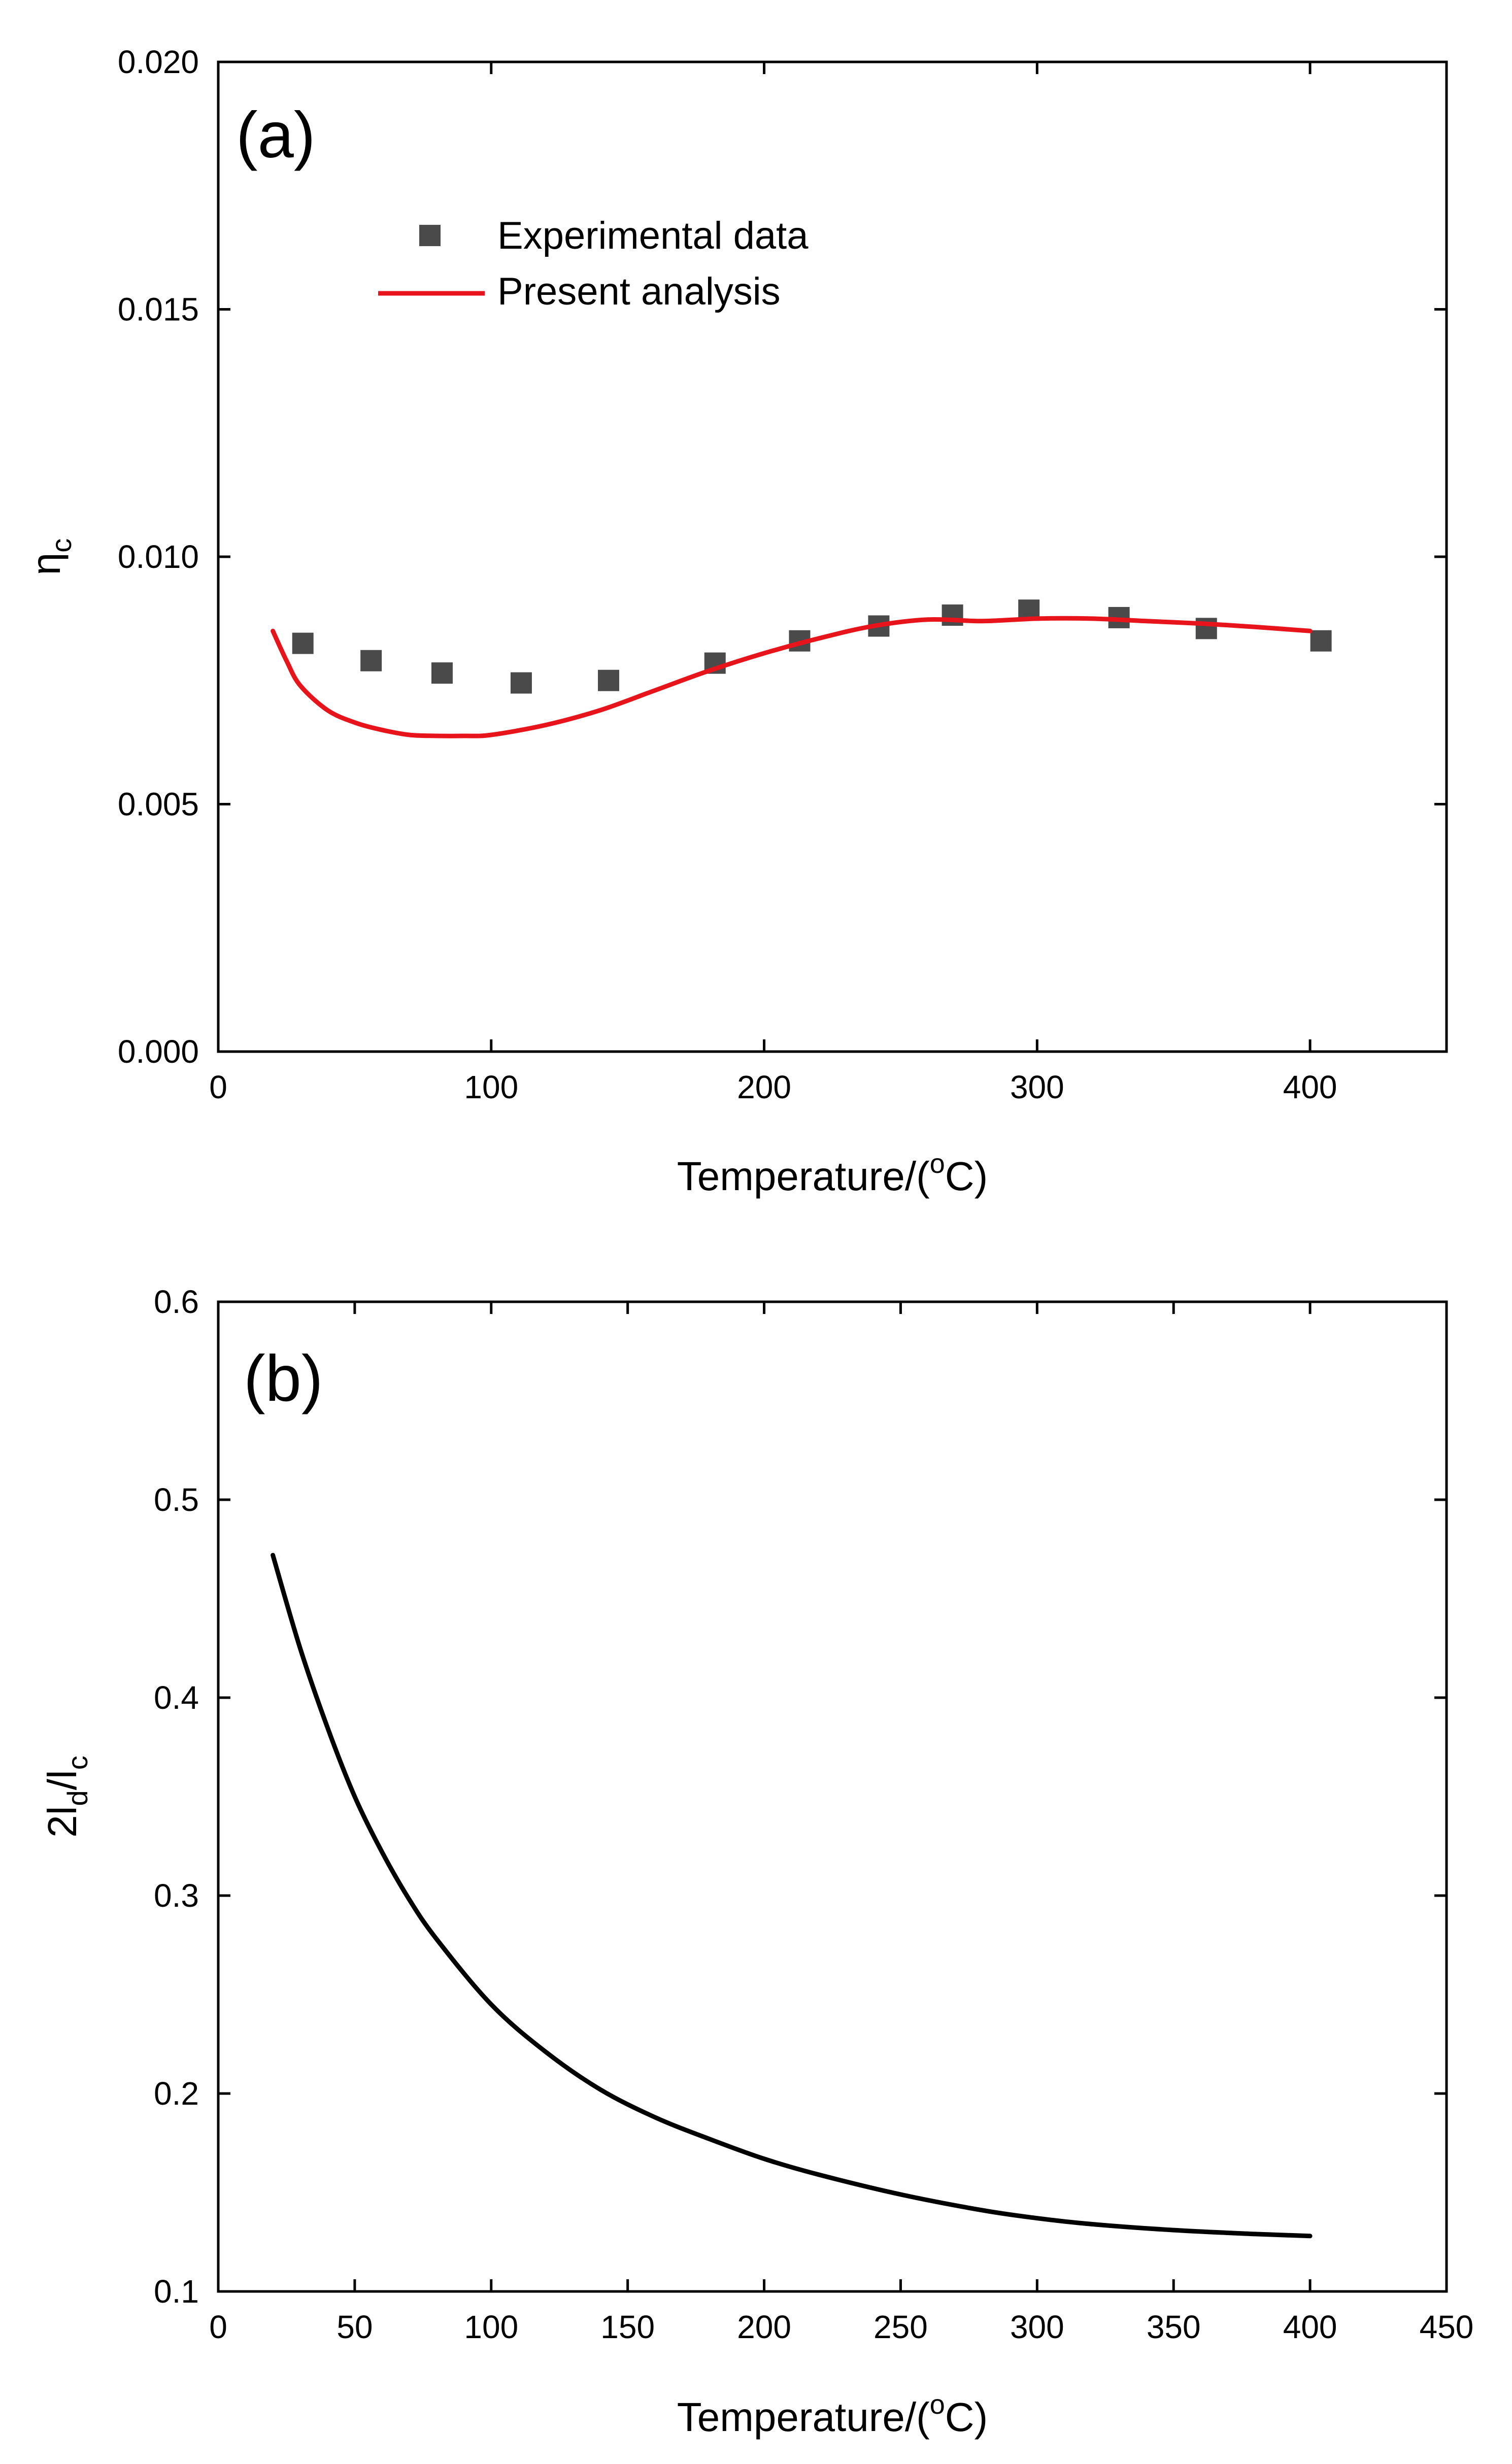 Image resolution: width=1512 pixels, height=2464 pixels. What do you see at coordinates (159, 804) in the screenshot?
I see `y-tick-label: 0.005` at bounding box center [159, 804].